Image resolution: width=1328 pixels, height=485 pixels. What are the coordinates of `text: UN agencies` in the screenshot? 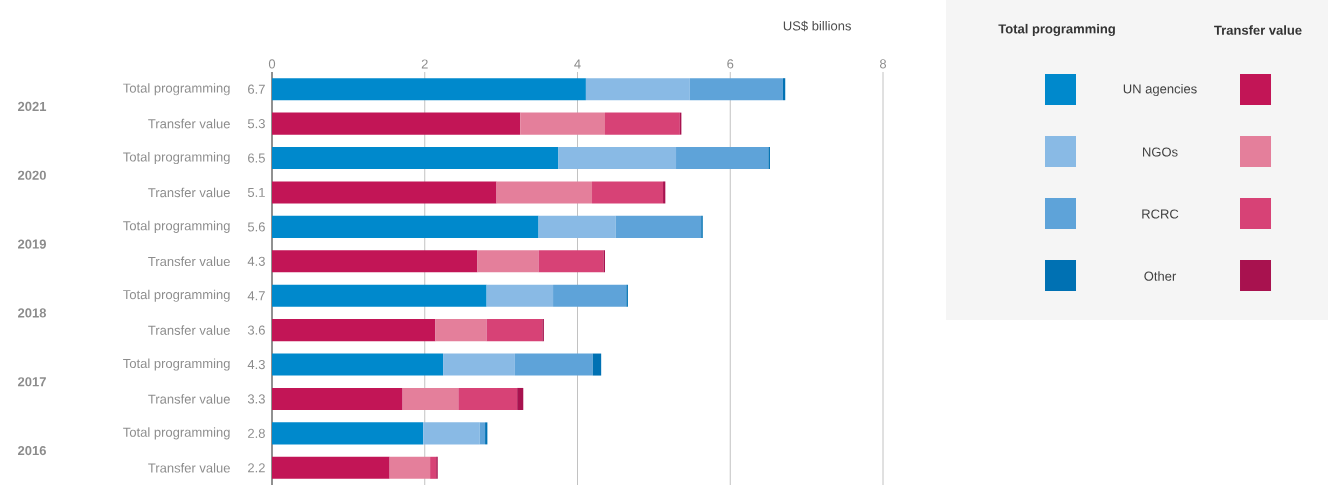 It's located at (1160, 90).